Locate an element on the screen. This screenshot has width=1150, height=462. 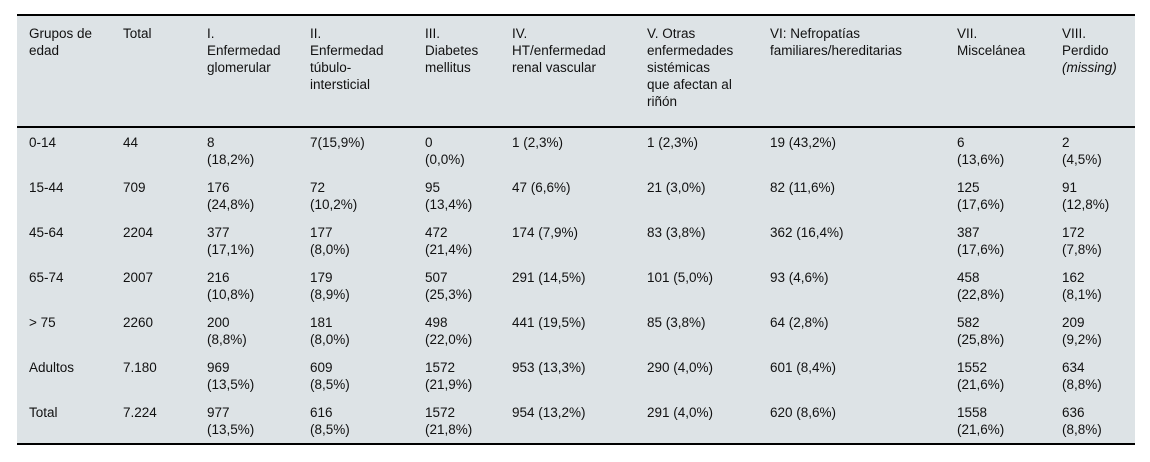
cell: 953 (13,3%) is located at coordinates (549, 367).